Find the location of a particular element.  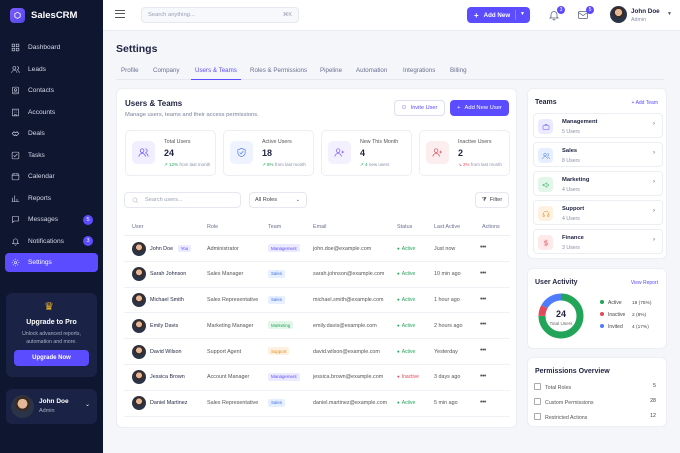

roles-select: All Roles ⌄ is located at coordinates (278, 200).